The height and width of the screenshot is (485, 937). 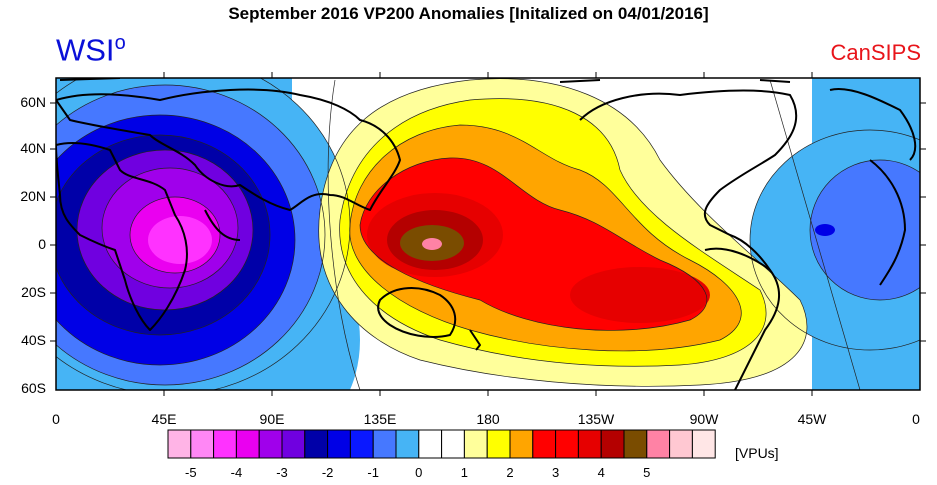 What do you see at coordinates (887, 222) in the screenshot?
I see `west-africa-coast` at bounding box center [887, 222].